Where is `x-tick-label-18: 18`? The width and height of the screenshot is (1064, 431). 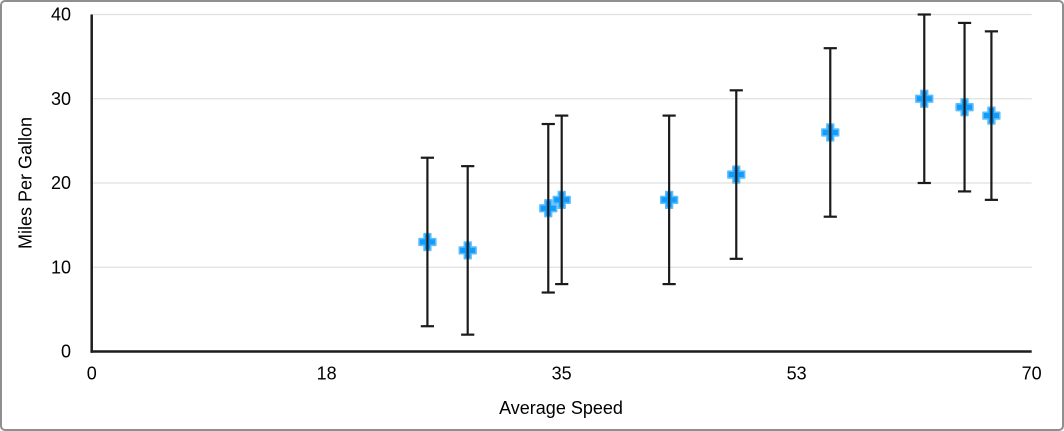
x-tick-label-18: 18 is located at coordinates (327, 374).